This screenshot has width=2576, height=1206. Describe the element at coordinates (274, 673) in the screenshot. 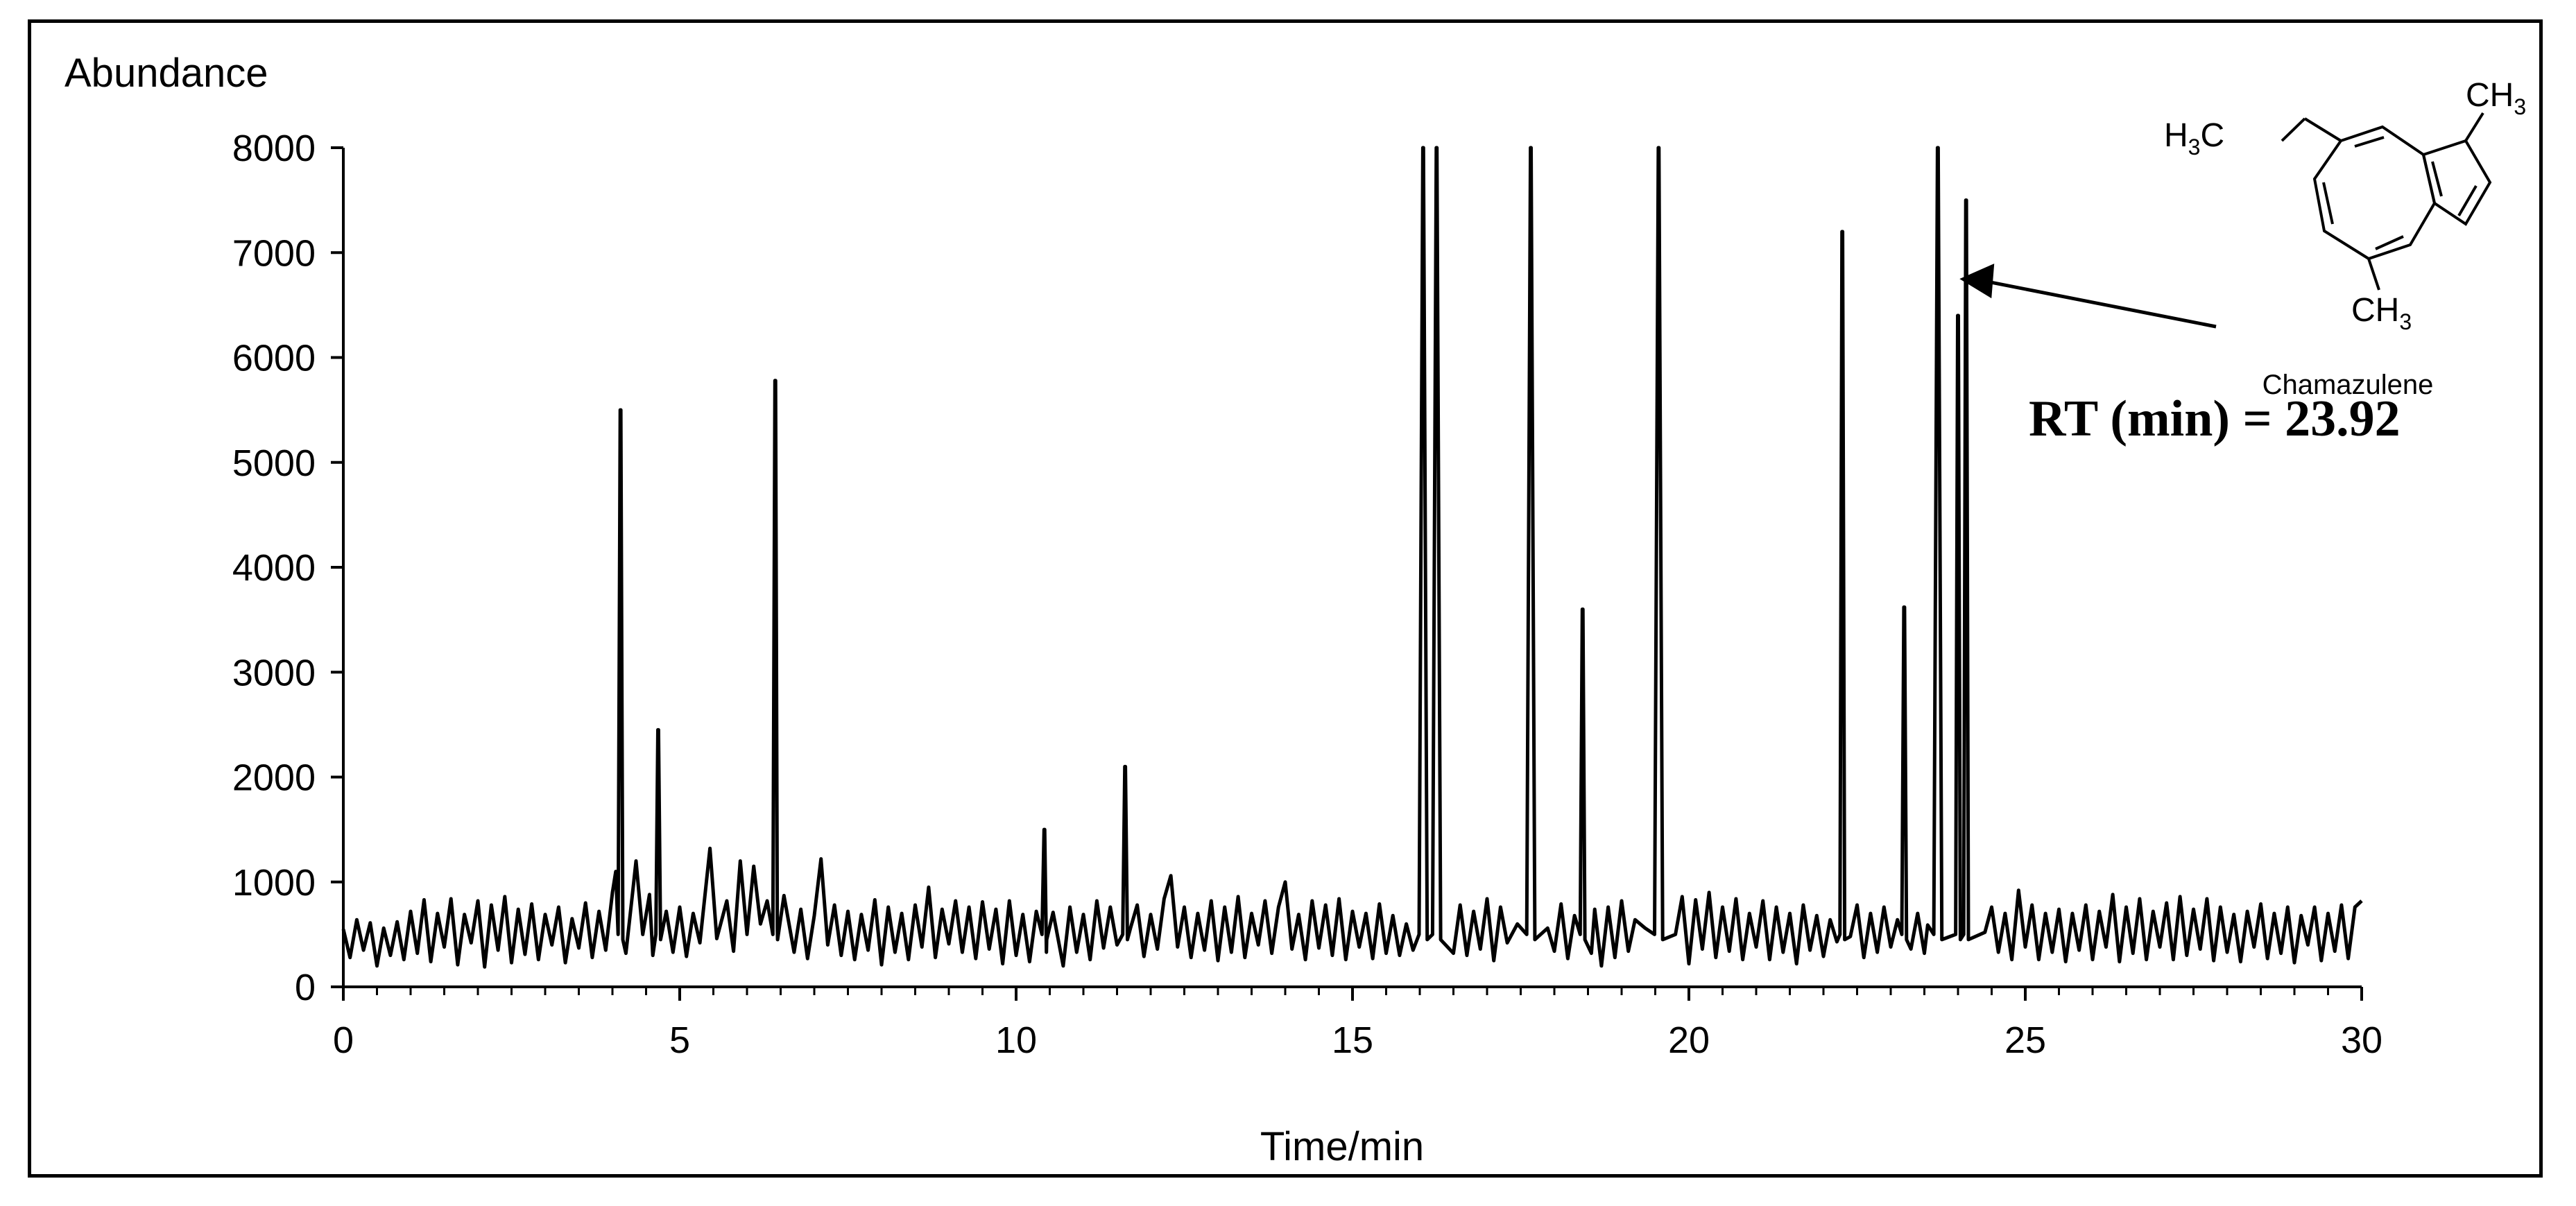

I see `y-tick-label: 3000` at that location.